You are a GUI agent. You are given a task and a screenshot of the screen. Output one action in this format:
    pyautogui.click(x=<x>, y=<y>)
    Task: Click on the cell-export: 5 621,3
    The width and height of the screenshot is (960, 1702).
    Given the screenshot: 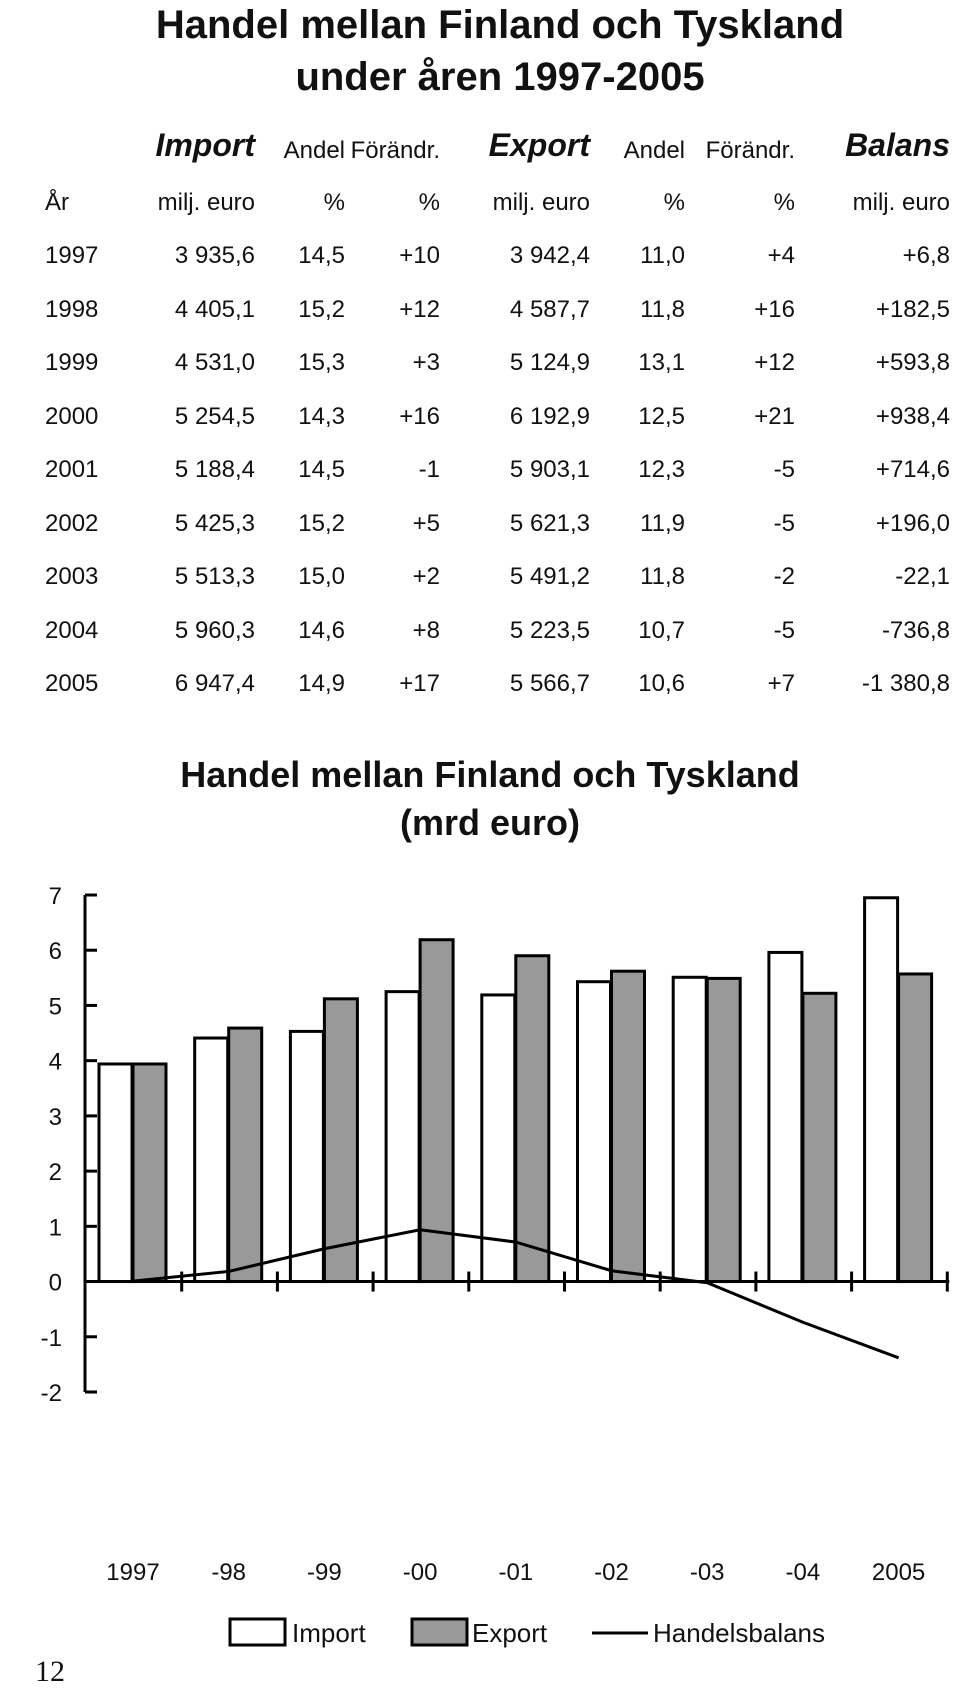 What is the action you would take?
    pyautogui.click(x=549, y=523)
    